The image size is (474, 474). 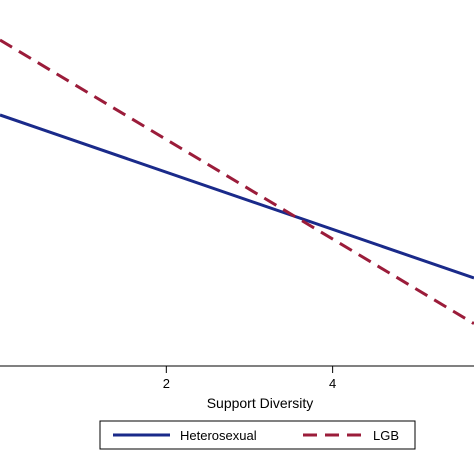 What do you see at coordinates (257, 435) in the screenshot?
I see `legend: Heterosexual LGB` at bounding box center [257, 435].